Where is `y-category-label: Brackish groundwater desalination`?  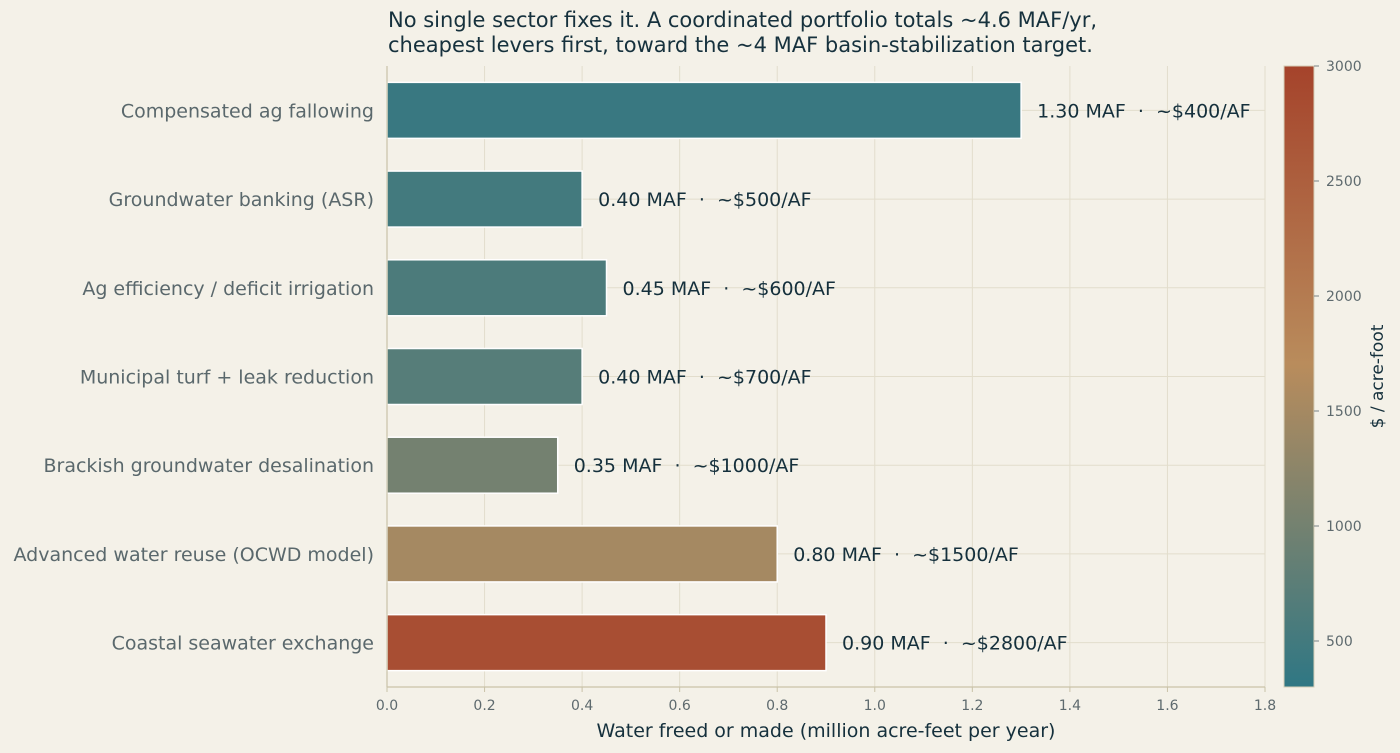 y-category-label: Brackish groundwater desalination is located at coordinates (208, 466).